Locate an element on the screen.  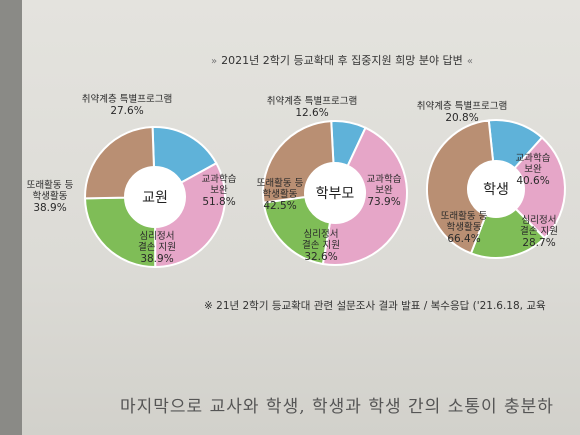
title-right-mark: « is located at coordinates (469, 61).